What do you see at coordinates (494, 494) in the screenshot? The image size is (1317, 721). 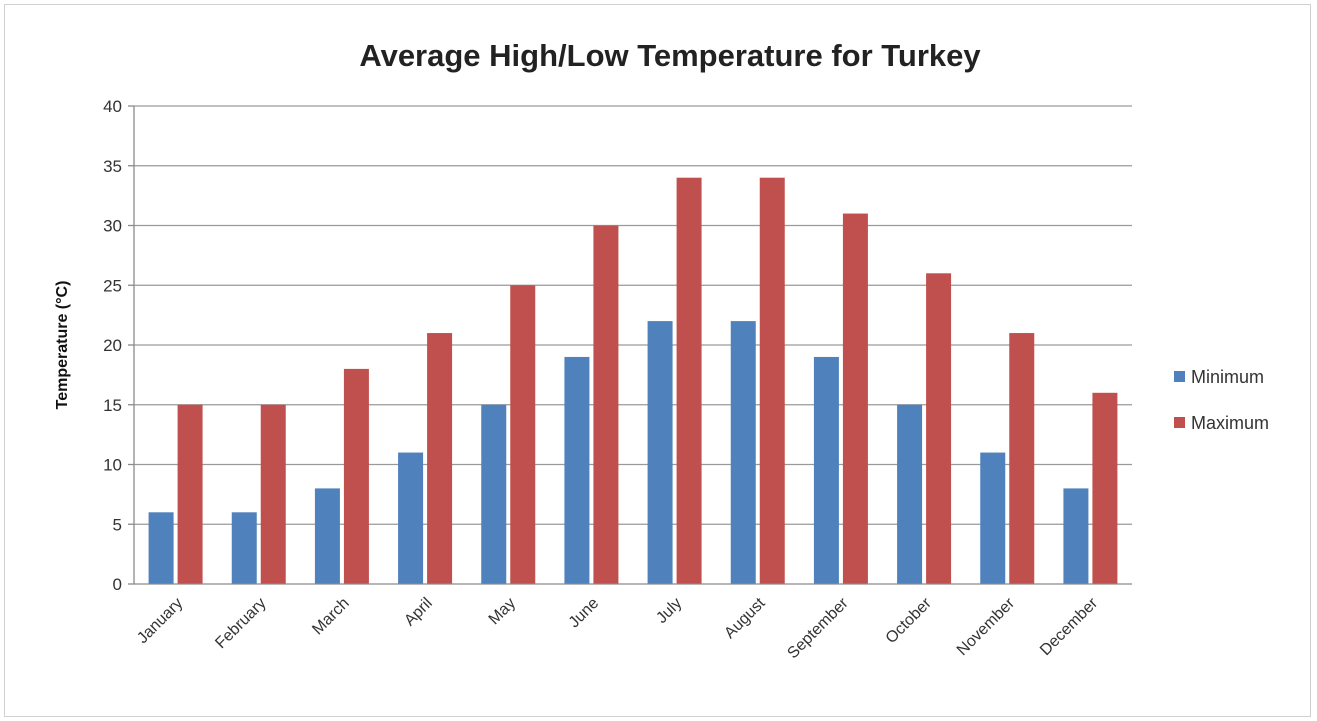 I see `bar-minimum-may` at bounding box center [494, 494].